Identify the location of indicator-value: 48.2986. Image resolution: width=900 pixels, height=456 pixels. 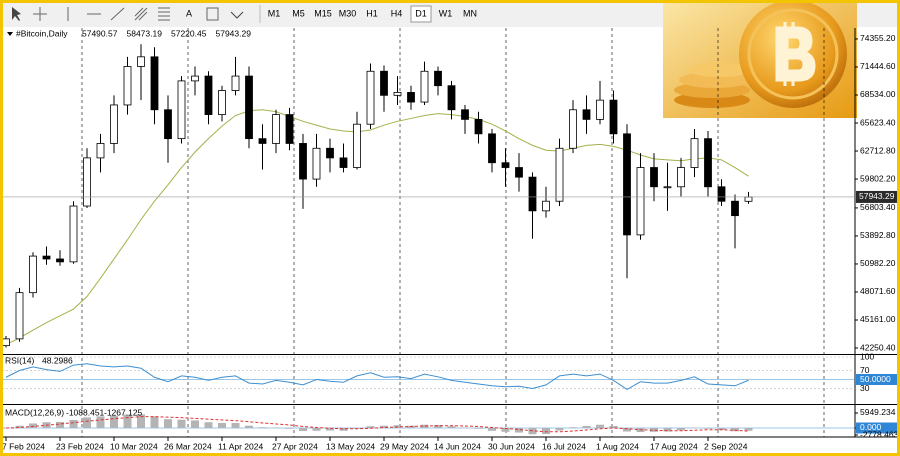
(57, 360).